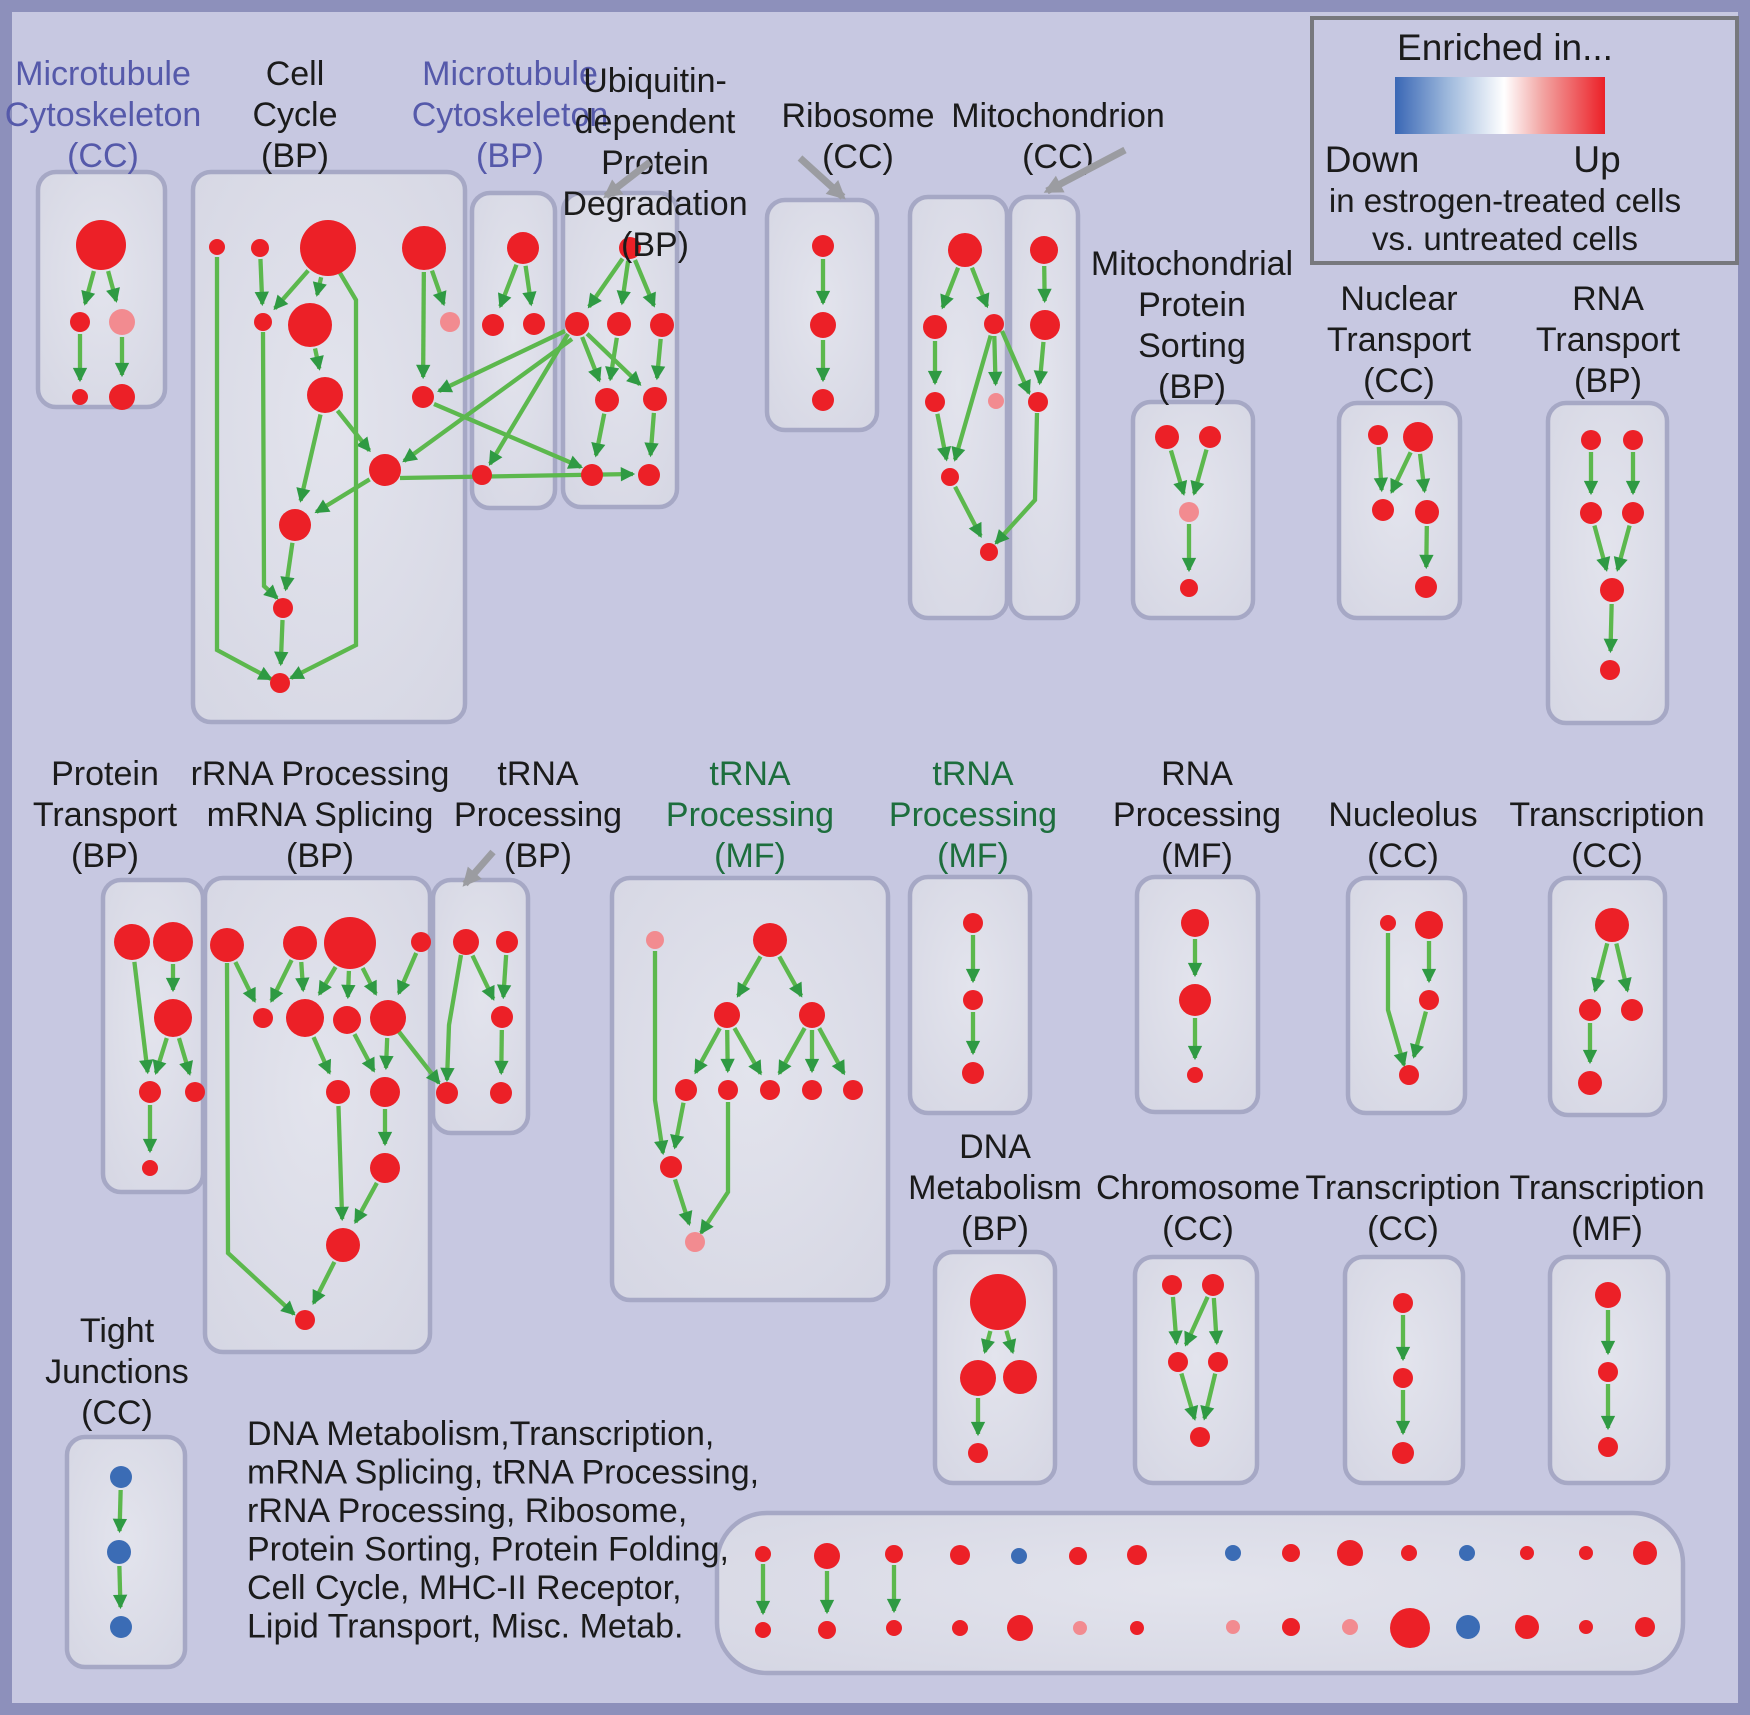  What do you see at coordinates (103, 115) in the screenshot?
I see `cluster-label-microtubule-cytoskeleton-cc-line-1: Cytoskeleton` at bounding box center [103, 115].